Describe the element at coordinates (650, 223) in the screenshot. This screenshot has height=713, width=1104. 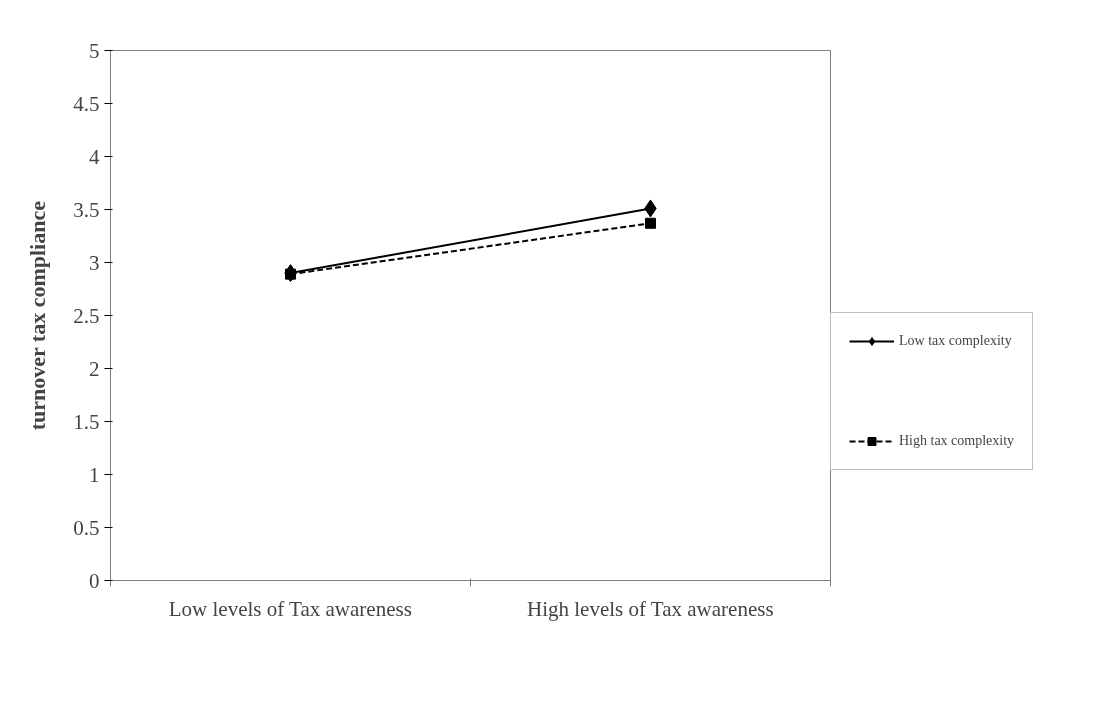
I see `point` at that location.